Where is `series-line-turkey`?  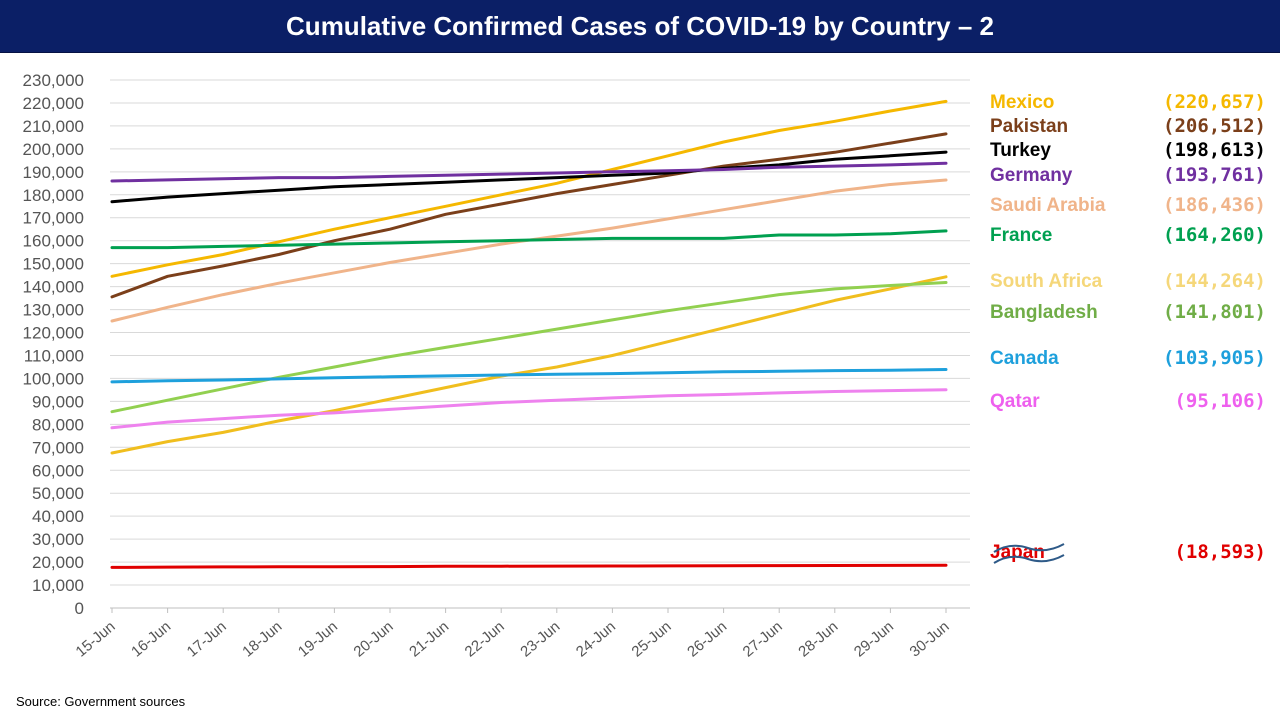 series-line-turkey is located at coordinates (529, 177).